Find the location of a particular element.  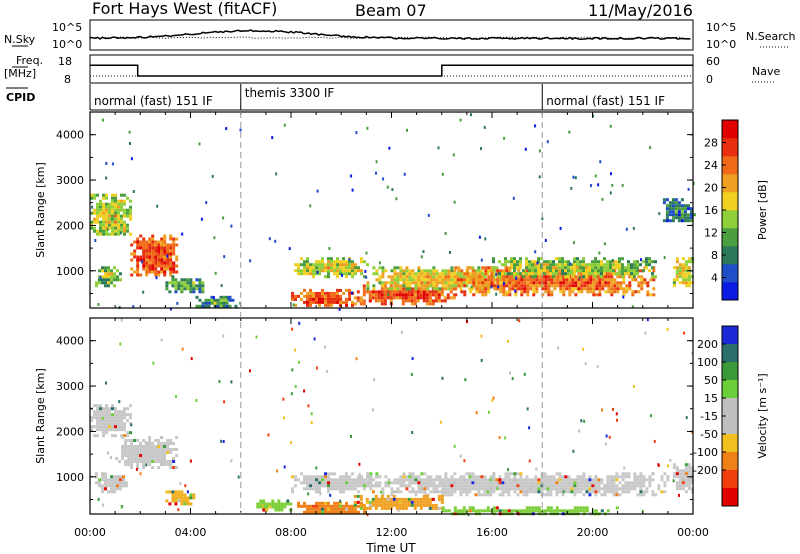

nave-tick-bottom: 0 is located at coordinates (709, 79).